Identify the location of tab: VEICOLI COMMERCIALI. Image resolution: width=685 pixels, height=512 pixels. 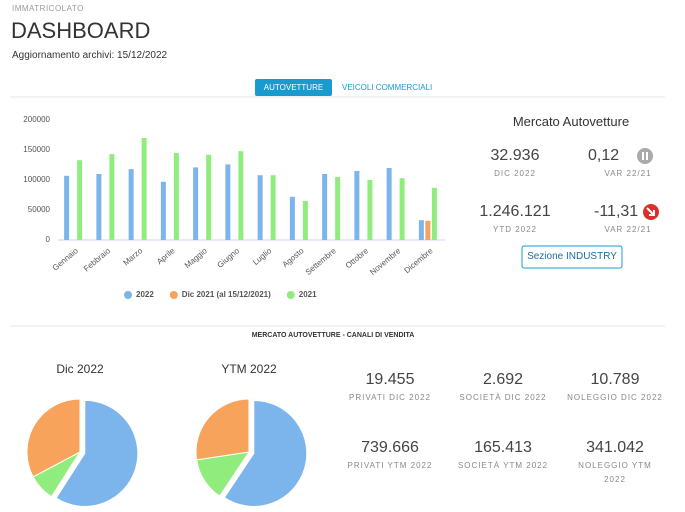
(387, 87).